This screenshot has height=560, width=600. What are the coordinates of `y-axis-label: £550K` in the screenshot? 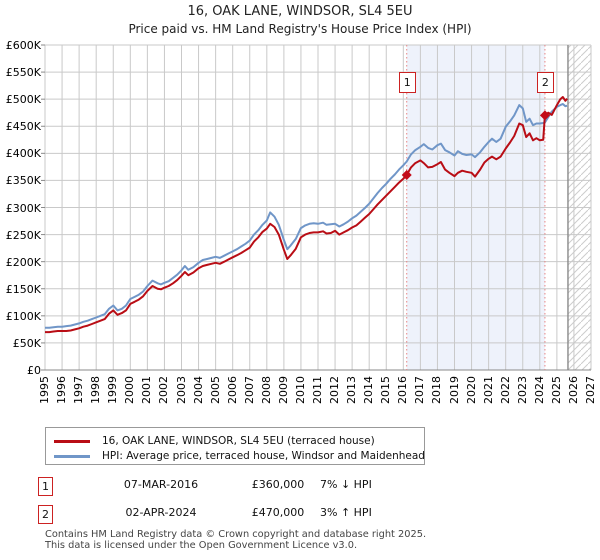 It's located at (23, 73).